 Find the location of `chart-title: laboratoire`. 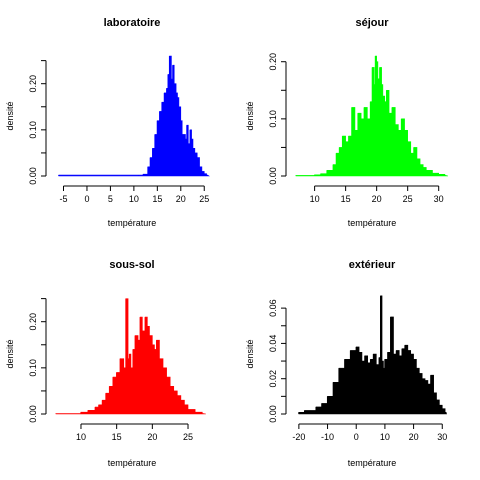

chart-title: laboratoire is located at coordinates (132, 23).